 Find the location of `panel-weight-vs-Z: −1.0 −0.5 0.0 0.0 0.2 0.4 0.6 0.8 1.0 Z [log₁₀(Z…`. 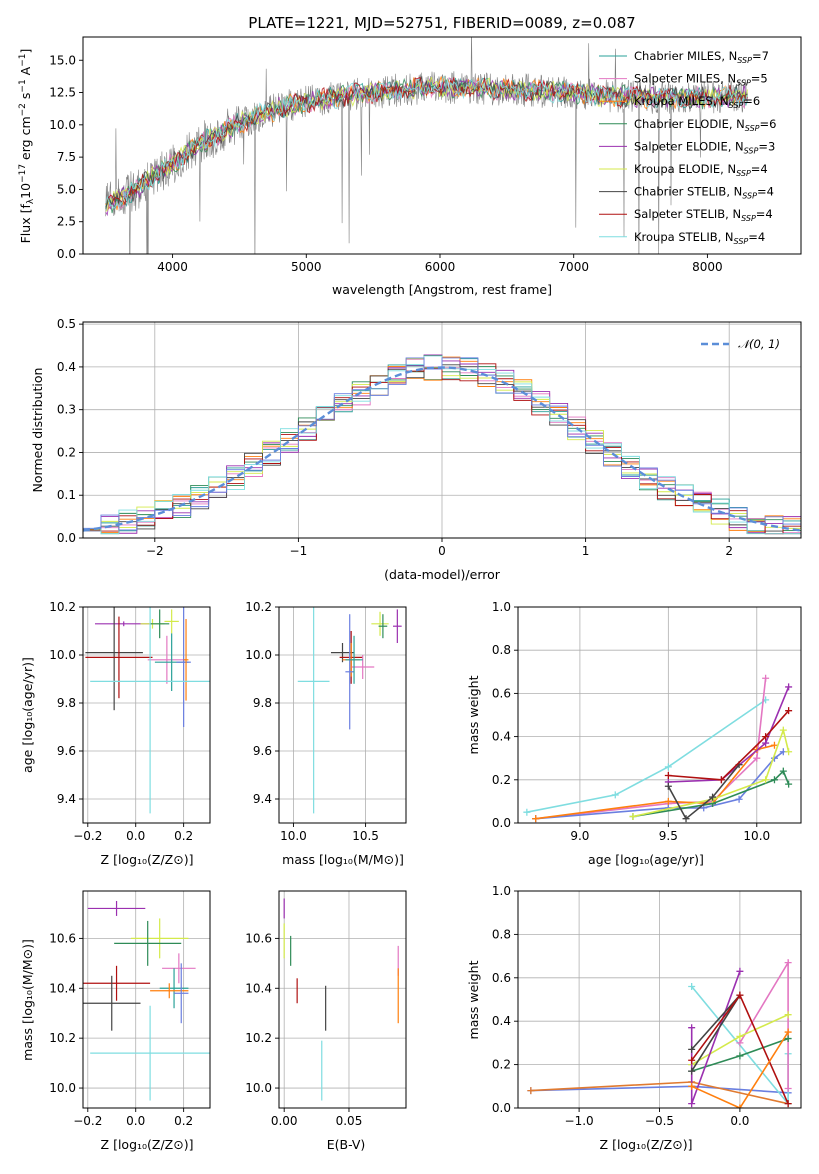

panel-weight-vs-Z: −1.0 −0.5 0.0 0.0 0.2 0.4 0.6 0.8 1.0 Z [log₁₀(Z… is located at coordinates (634, 1018).